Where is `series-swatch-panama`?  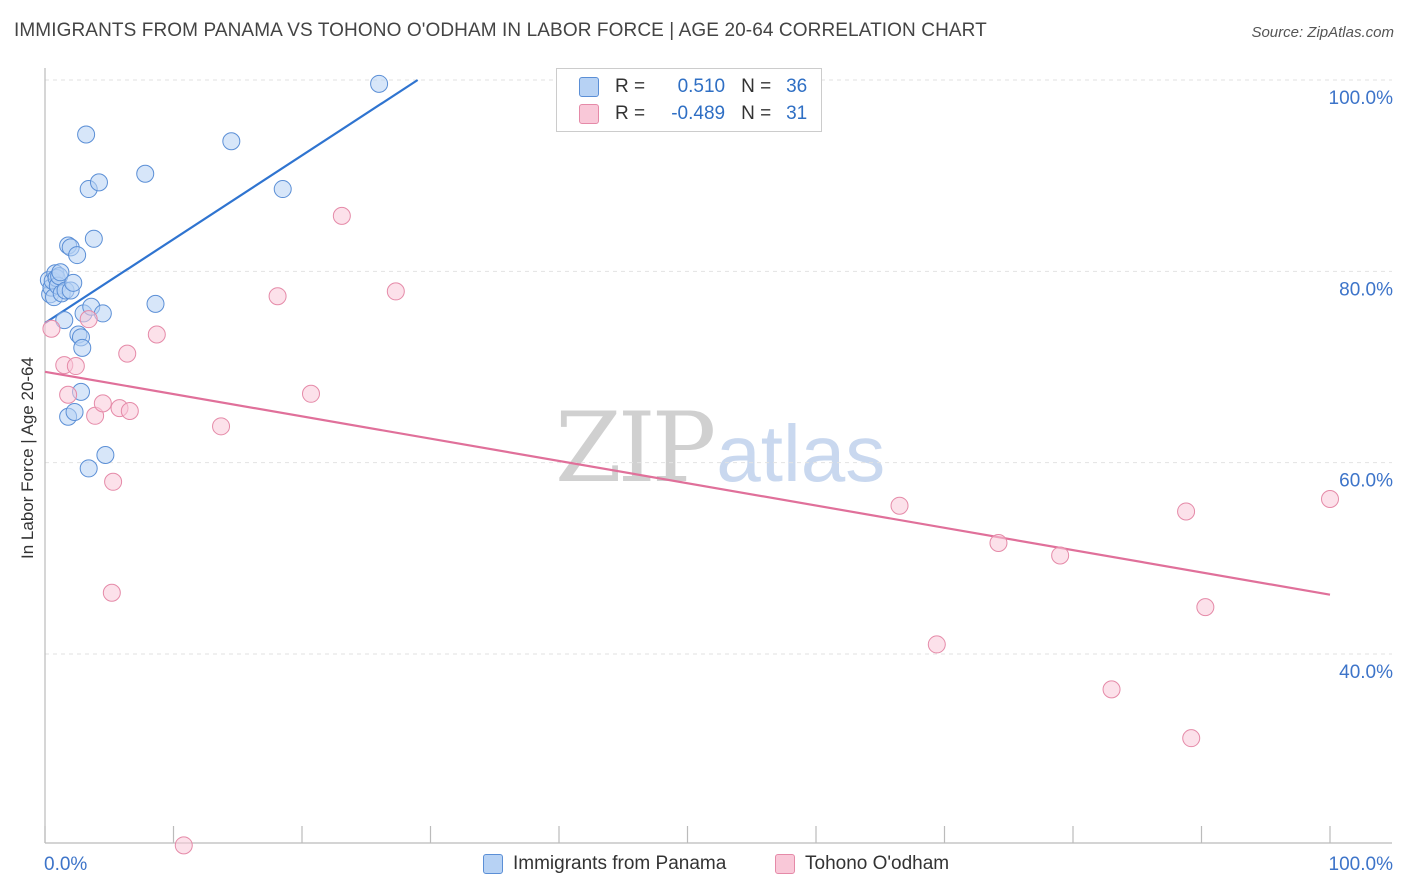
series-swatch-panama is located at coordinates (493, 864).